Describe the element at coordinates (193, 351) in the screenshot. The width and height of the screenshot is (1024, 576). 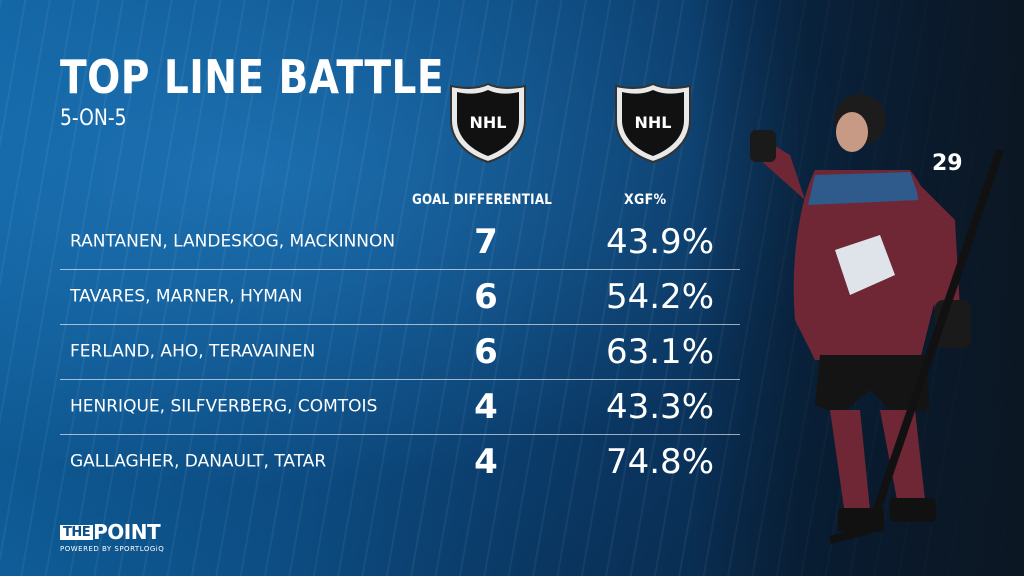
I see `line-names: FERLAND, AHO, TERAVAINEN` at that location.